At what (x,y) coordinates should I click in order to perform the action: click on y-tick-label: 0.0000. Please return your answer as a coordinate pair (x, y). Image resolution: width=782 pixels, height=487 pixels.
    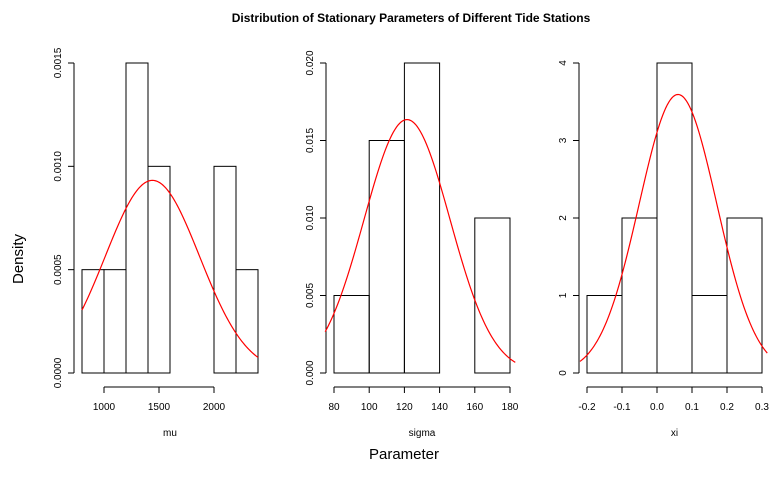
    Looking at the image, I should click on (58, 372).